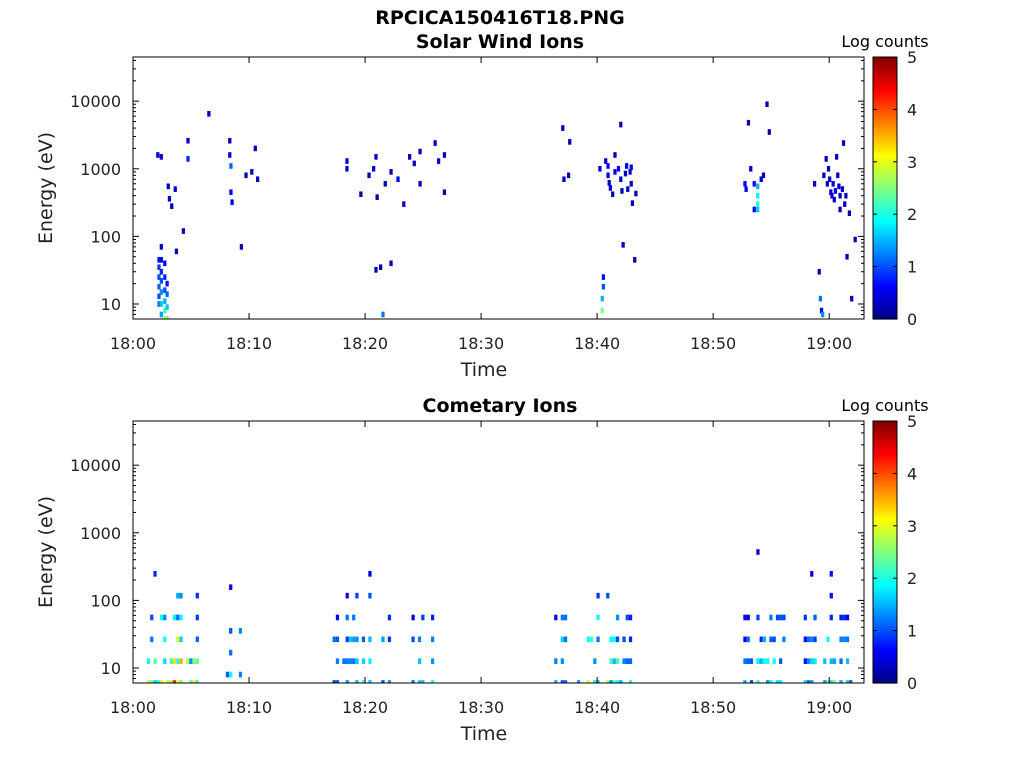 This screenshot has width=1024, height=768. Describe the element at coordinates (912, 683) in the screenshot. I see `colorbar-tick-label: 0` at that location.